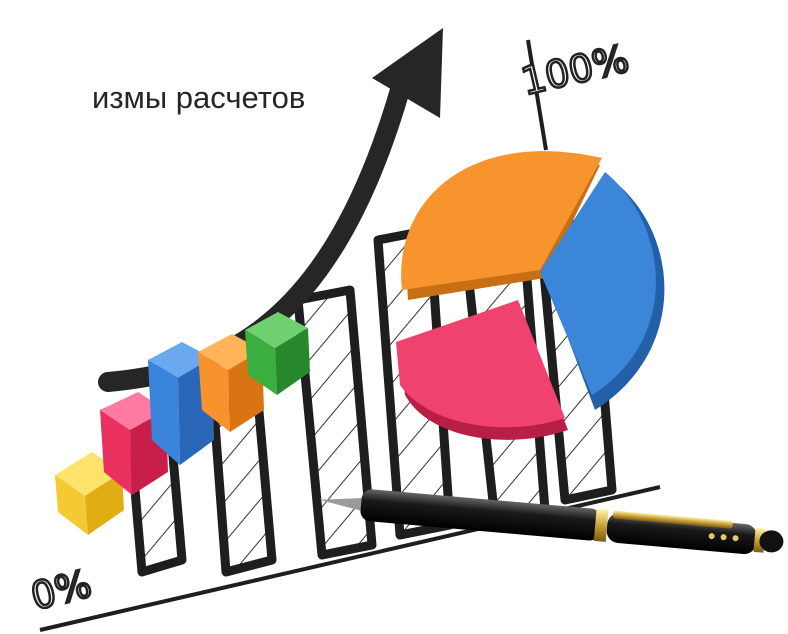  Describe the element at coordinates (61, 589) in the screenshot. I see `bottom-label: 0%` at that location.